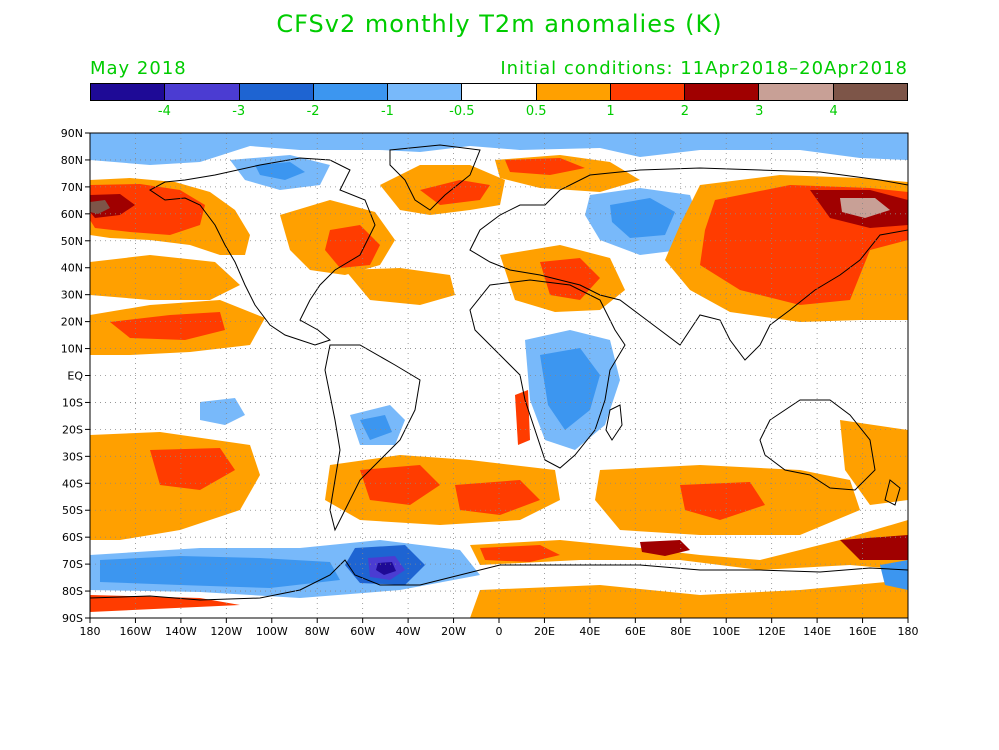 Image resolution: width=999 pixels, height=750 pixels. I want to click on antarctic-warm, so click(689, 599).